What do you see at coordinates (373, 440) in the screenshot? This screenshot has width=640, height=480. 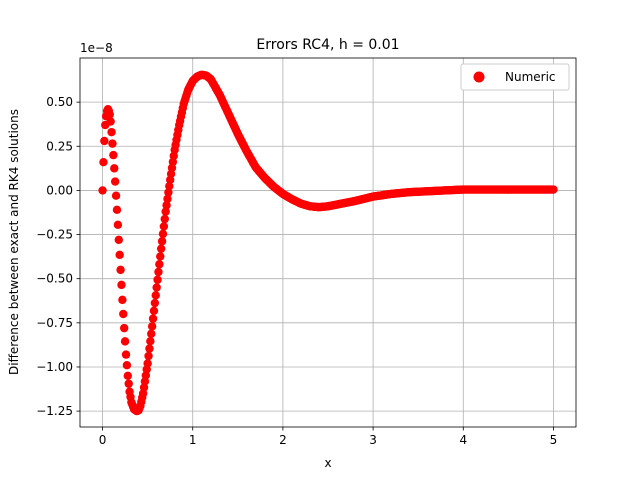 I see `x-tick-label: 3` at bounding box center [373, 440].